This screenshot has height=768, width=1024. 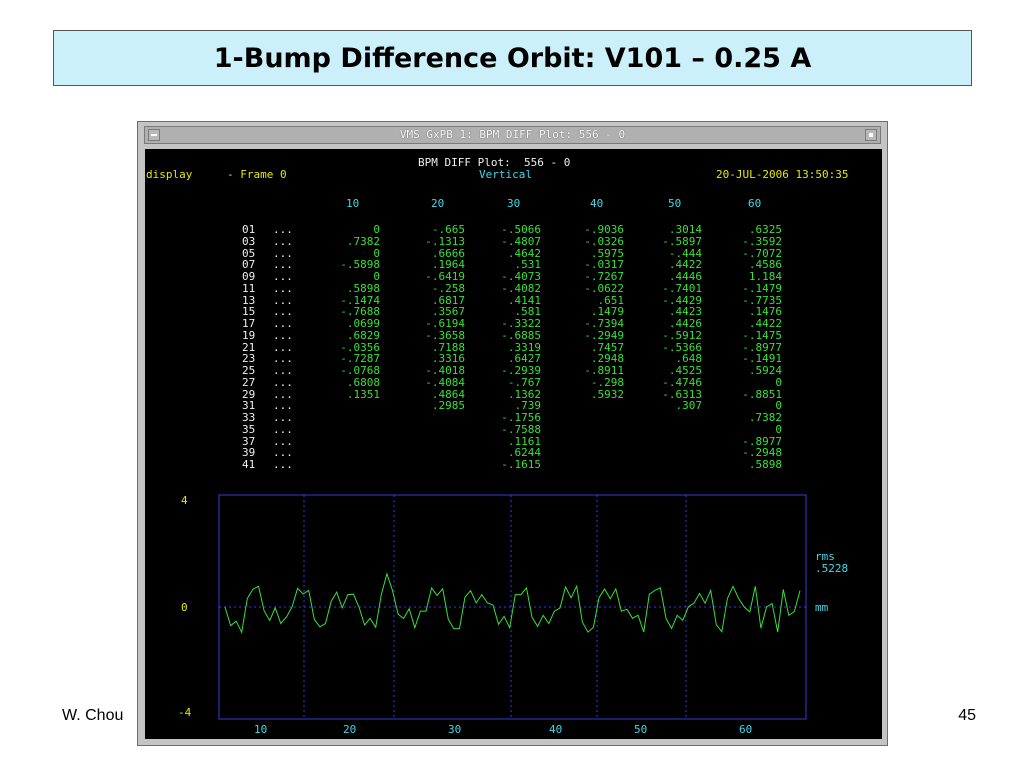 What do you see at coordinates (689, 359) in the screenshot?
I see `table-cell: .648` at bounding box center [689, 359].